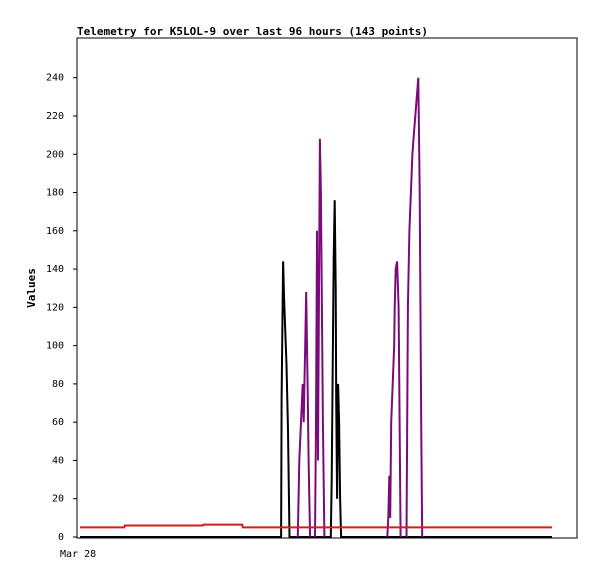 This screenshot has width=597, height=579. Describe the element at coordinates (55, 154) in the screenshot. I see `y-tick-label: 200` at that location.